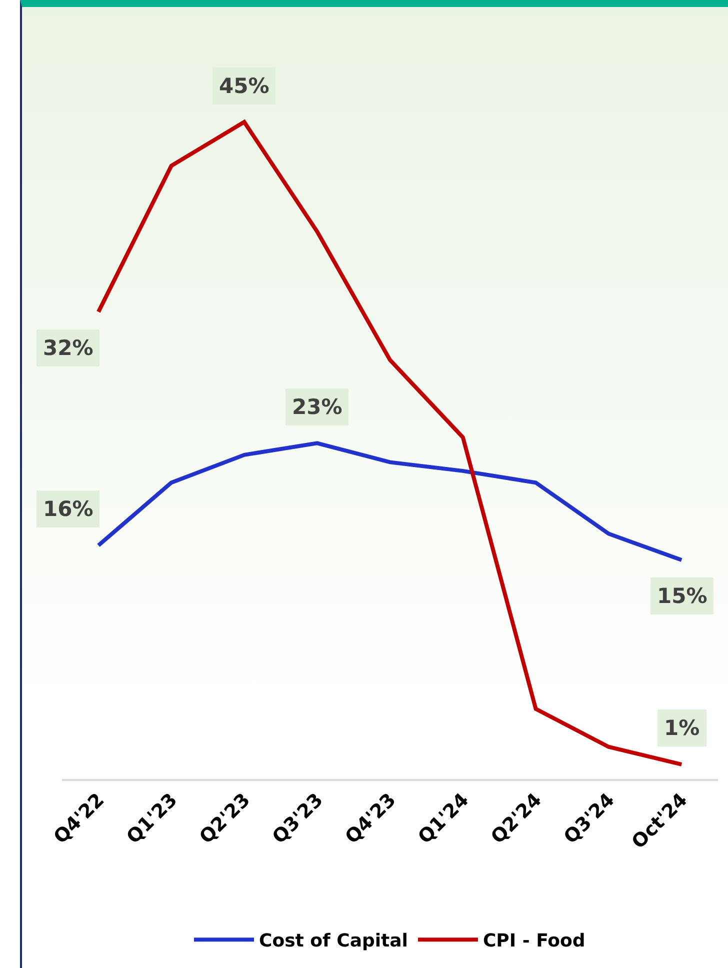 Image resolution: width=728 pixels, height=968 pixels. What do you see at coordinates (534, 941) in the screenshot?
I see `legend-label: CPI - Food` at bounding box center [534, 941].